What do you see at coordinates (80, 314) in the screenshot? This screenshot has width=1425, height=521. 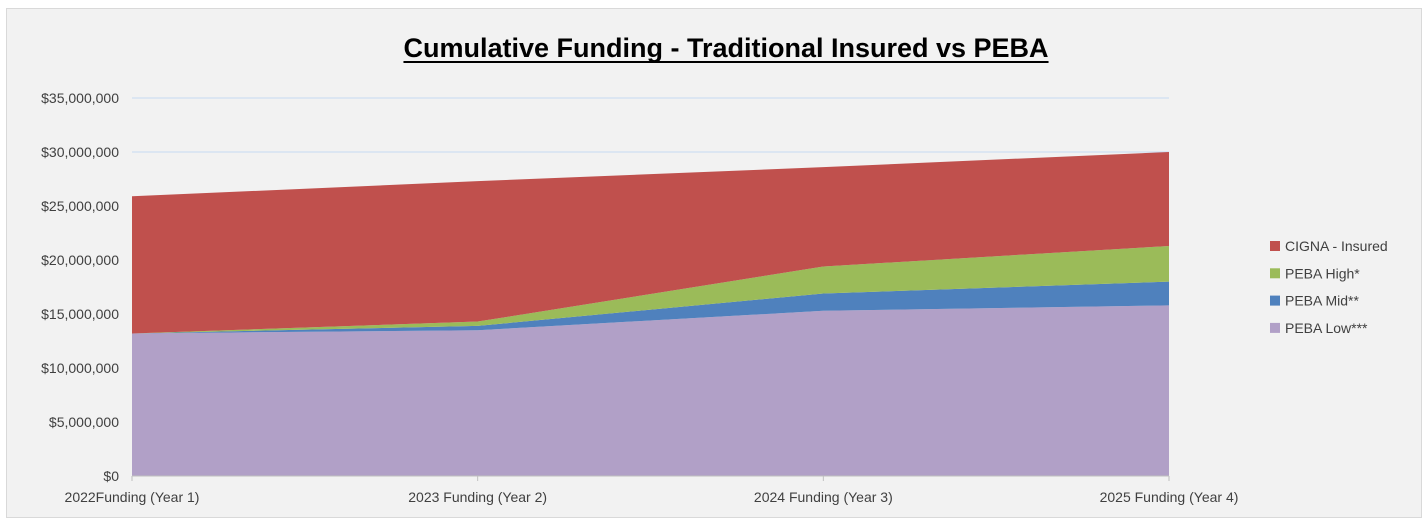 I see `y-tick-label: $15,000,000` at bounding box center [80, 314].